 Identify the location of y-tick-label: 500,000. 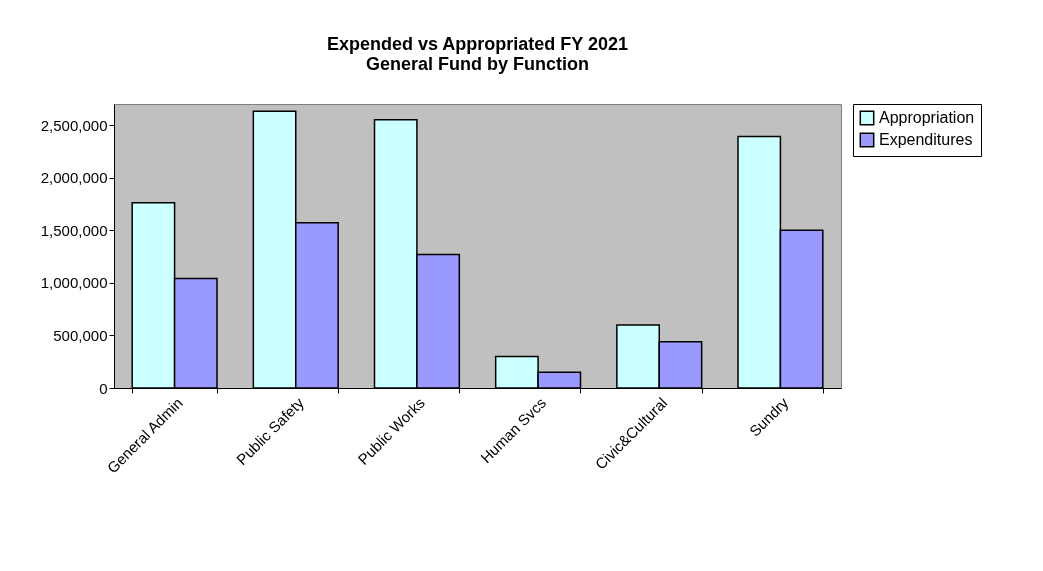
(80, 335).